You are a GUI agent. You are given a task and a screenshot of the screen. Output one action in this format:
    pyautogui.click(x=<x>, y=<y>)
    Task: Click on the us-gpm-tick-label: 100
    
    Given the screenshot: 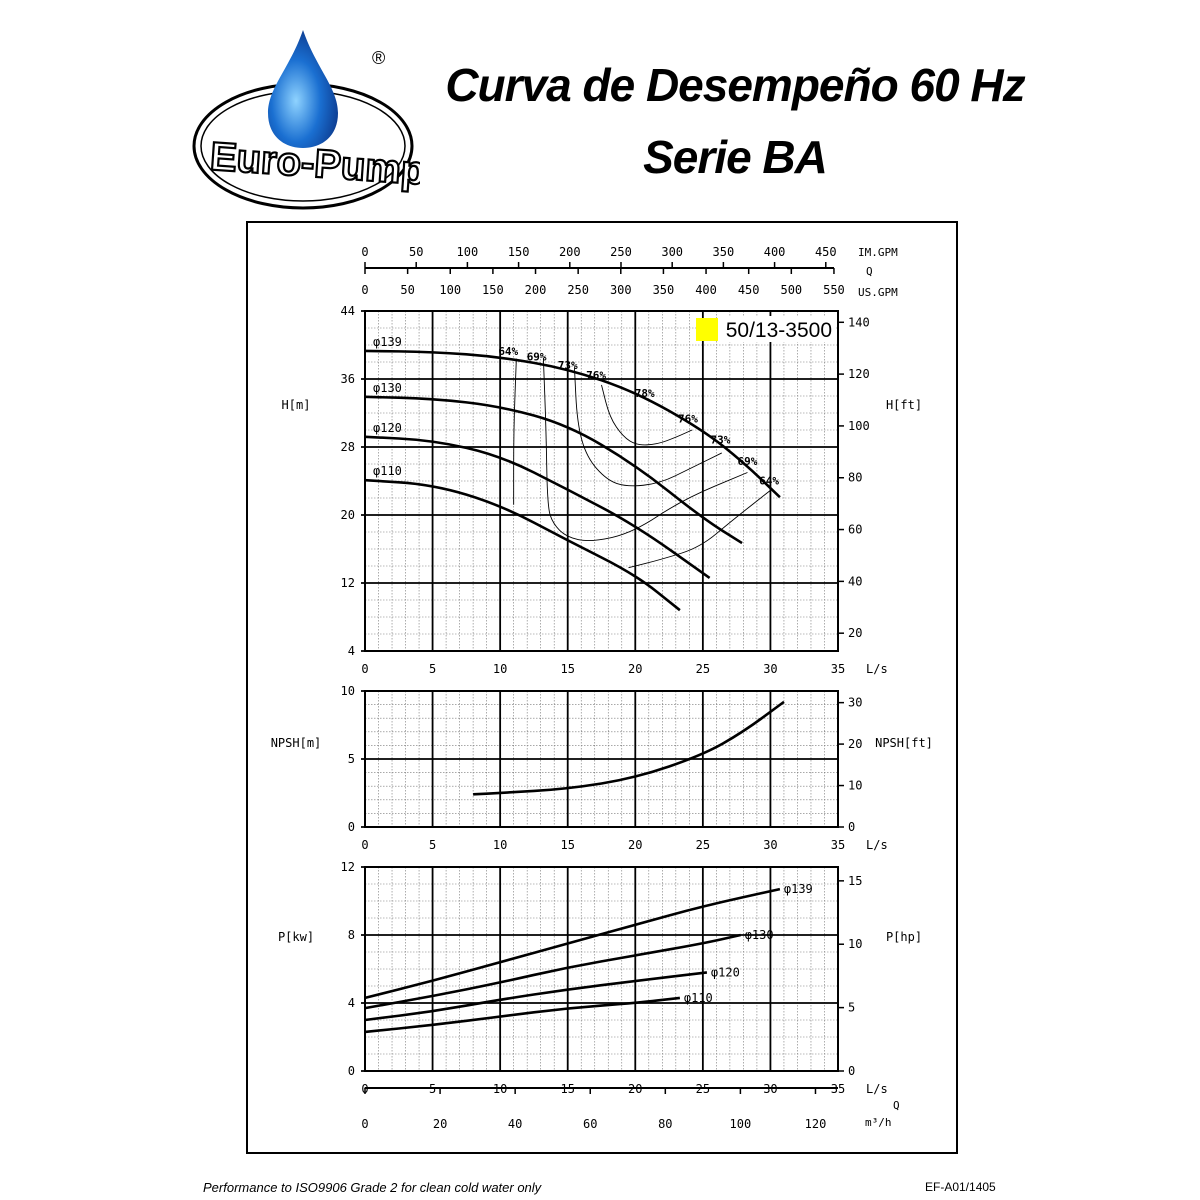 What is the action you would take?
    pyautogui.click(x=450, y=290)
    